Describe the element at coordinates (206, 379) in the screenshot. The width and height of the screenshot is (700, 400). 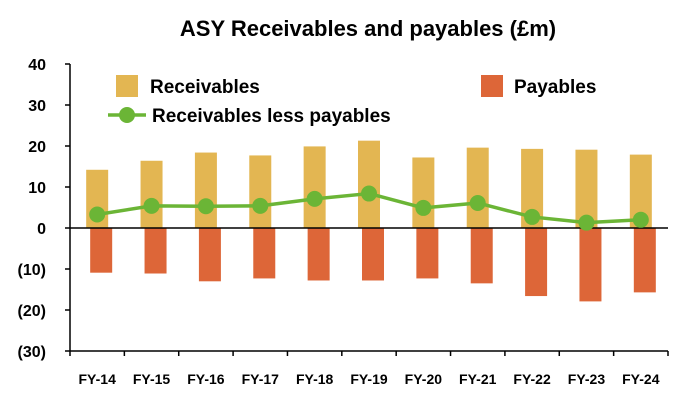
I see `x-tick-label: FY-16` at that location.